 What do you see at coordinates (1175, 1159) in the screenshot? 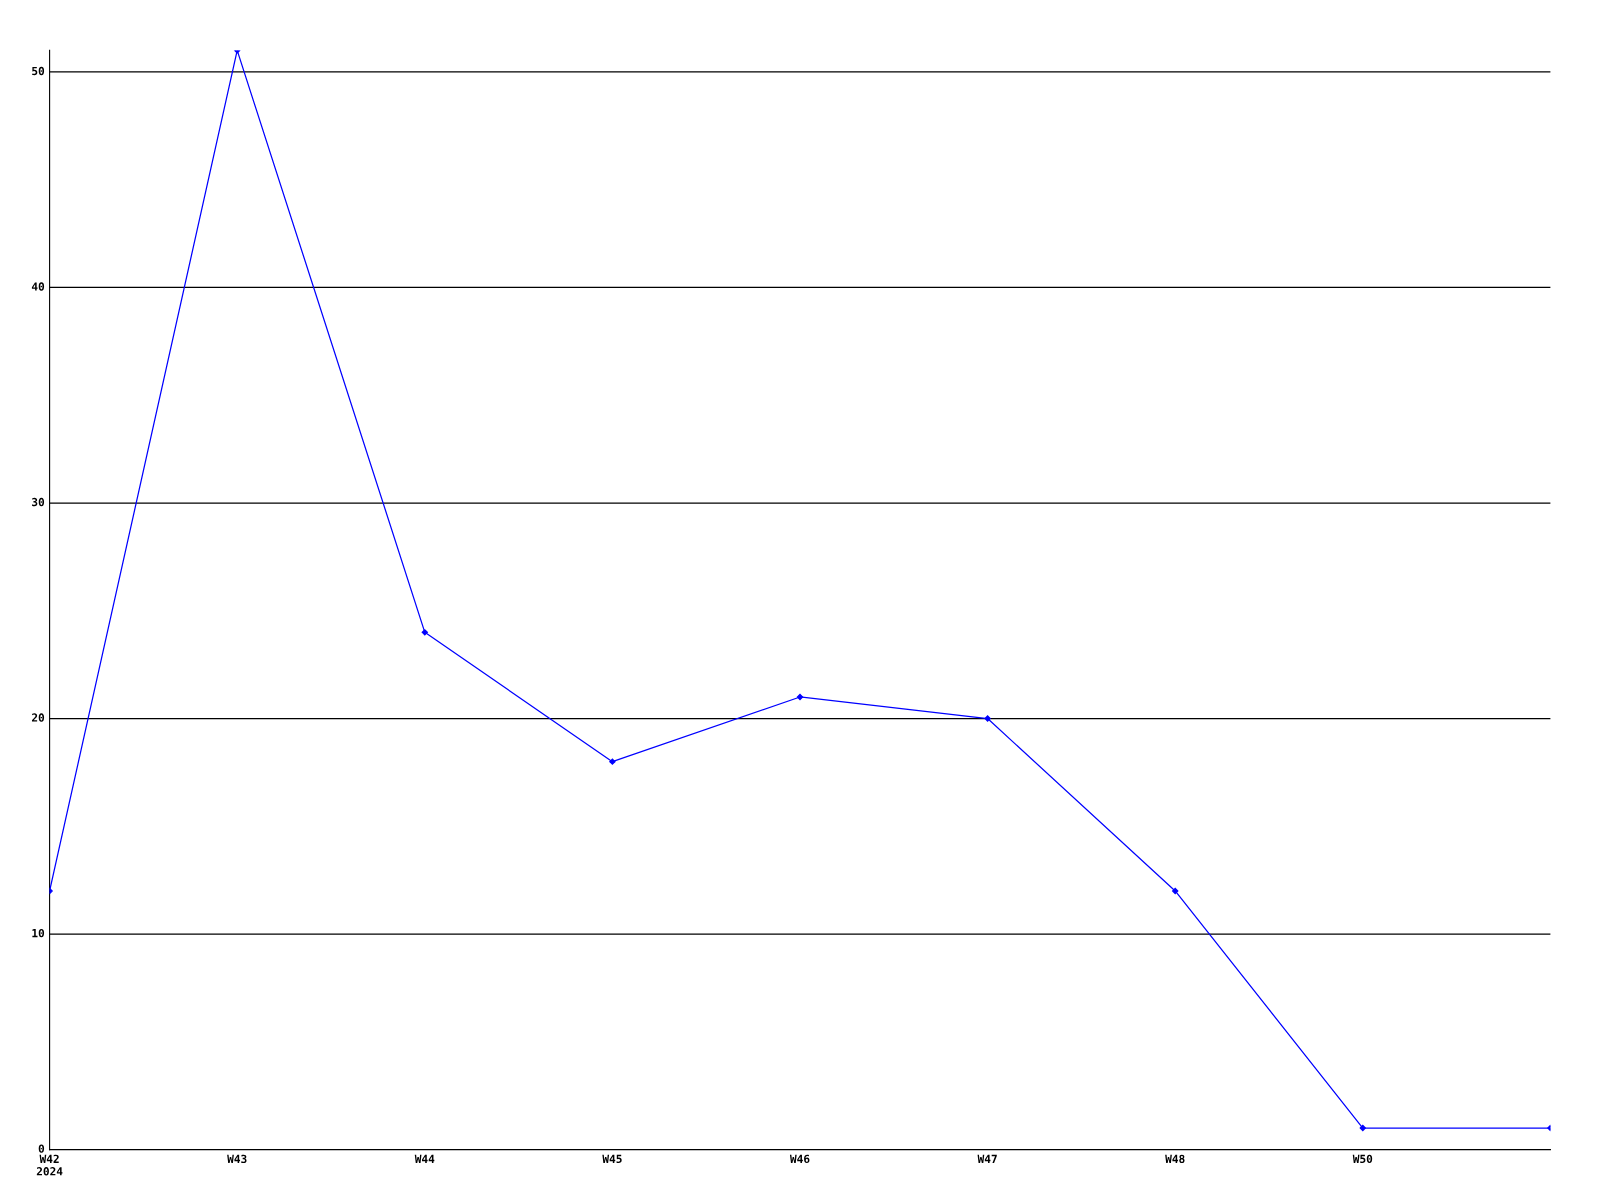
I see `x-tick-label: W48` at bounding box center [1175, 1159].